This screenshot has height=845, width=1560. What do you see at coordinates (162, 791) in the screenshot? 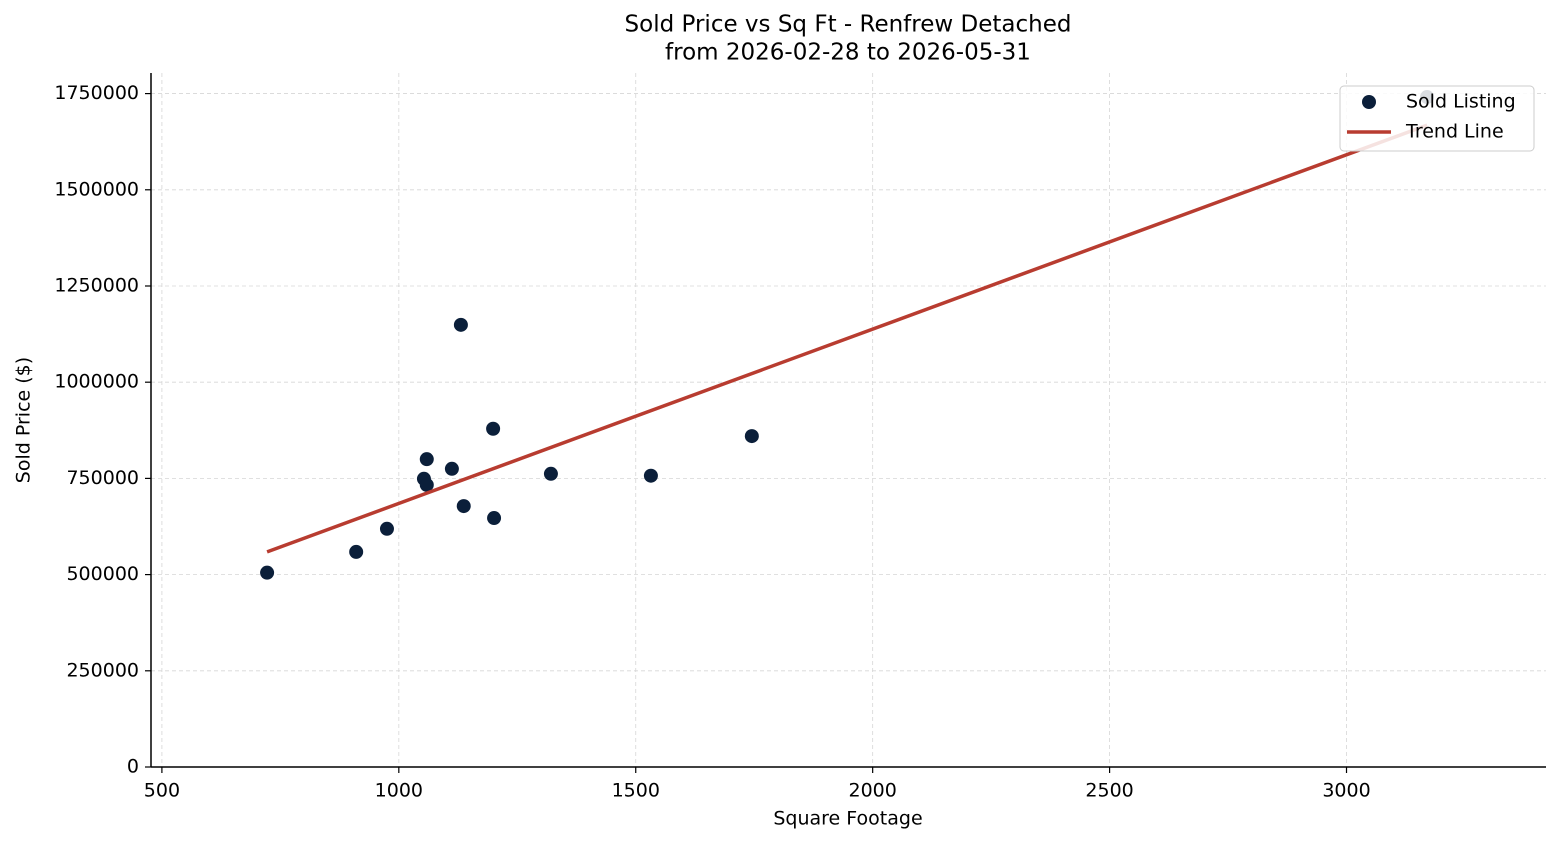
I see `x-tick-label: 500` at bounding box center [162, 791].